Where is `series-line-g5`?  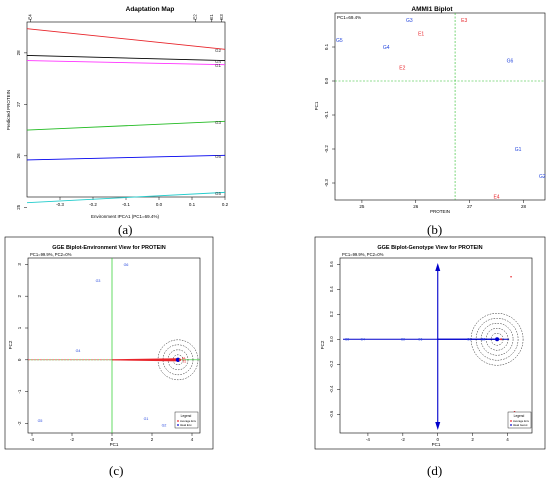
series-line-g5 is located at coordinates (126, 197).